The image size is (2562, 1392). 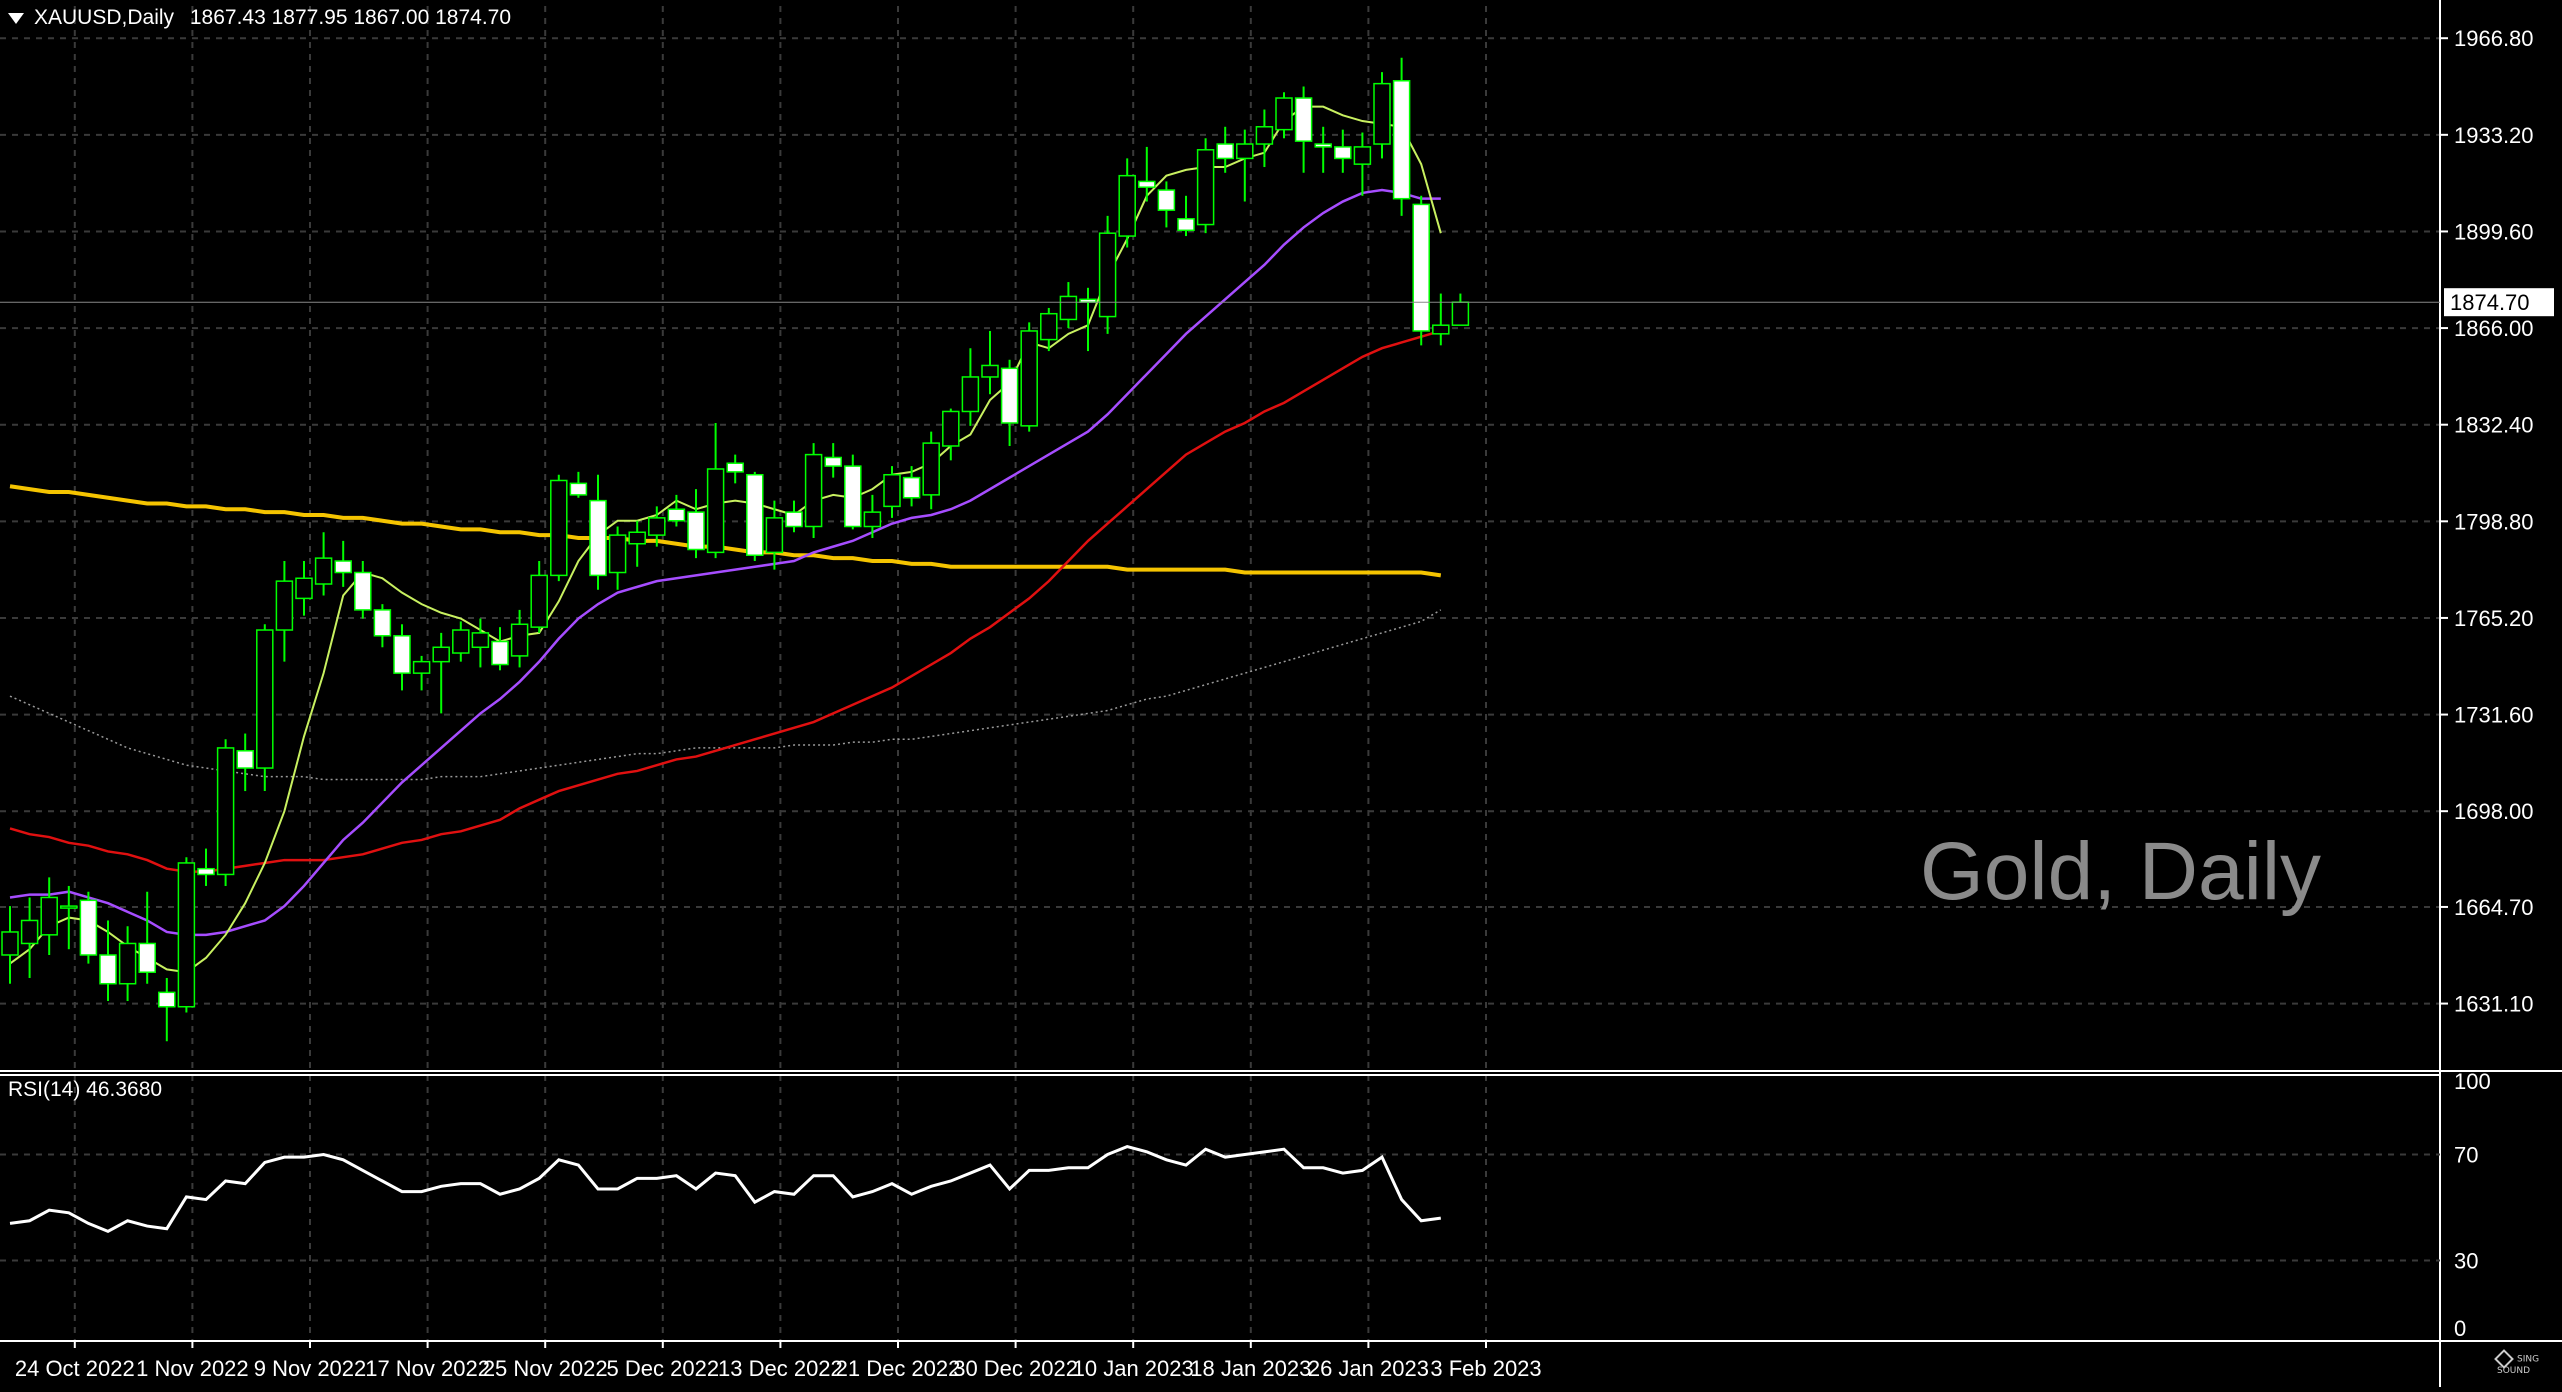 What do you see at coordinates (2494, 231) in the screenshot?
I see `y-tick-label: 1899.60` at bounding box center [2494, 231].